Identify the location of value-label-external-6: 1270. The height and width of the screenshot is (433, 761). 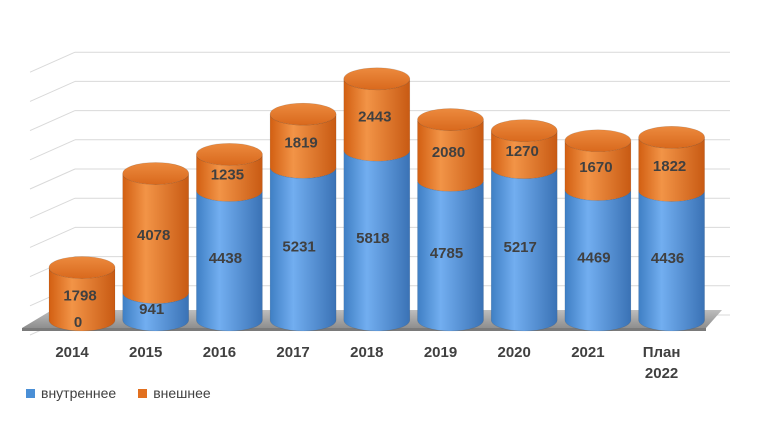
(522, 151).